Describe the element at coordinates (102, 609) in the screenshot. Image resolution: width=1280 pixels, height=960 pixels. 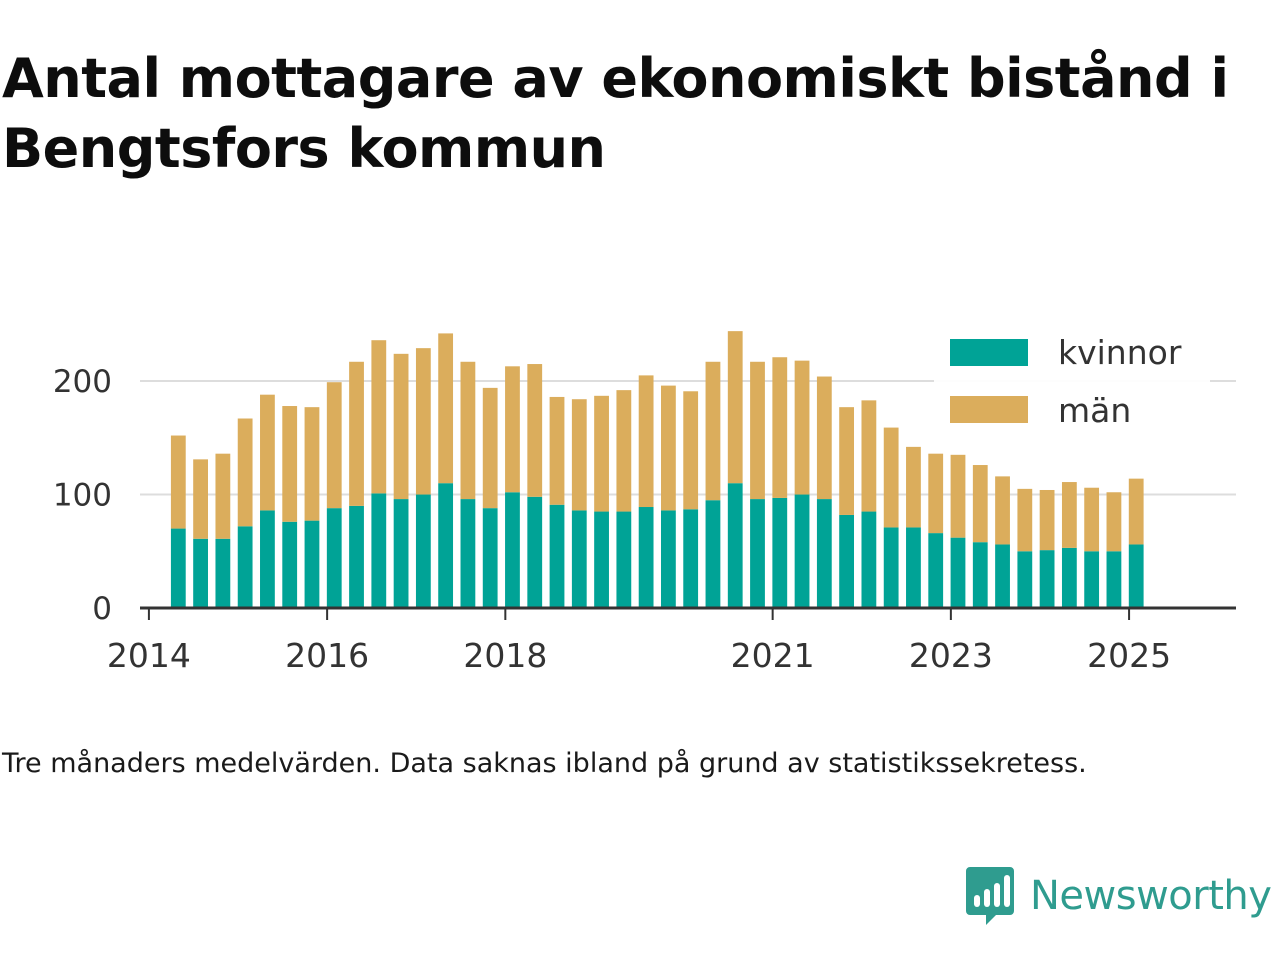
I see `y-tick-label: 0` at that location.